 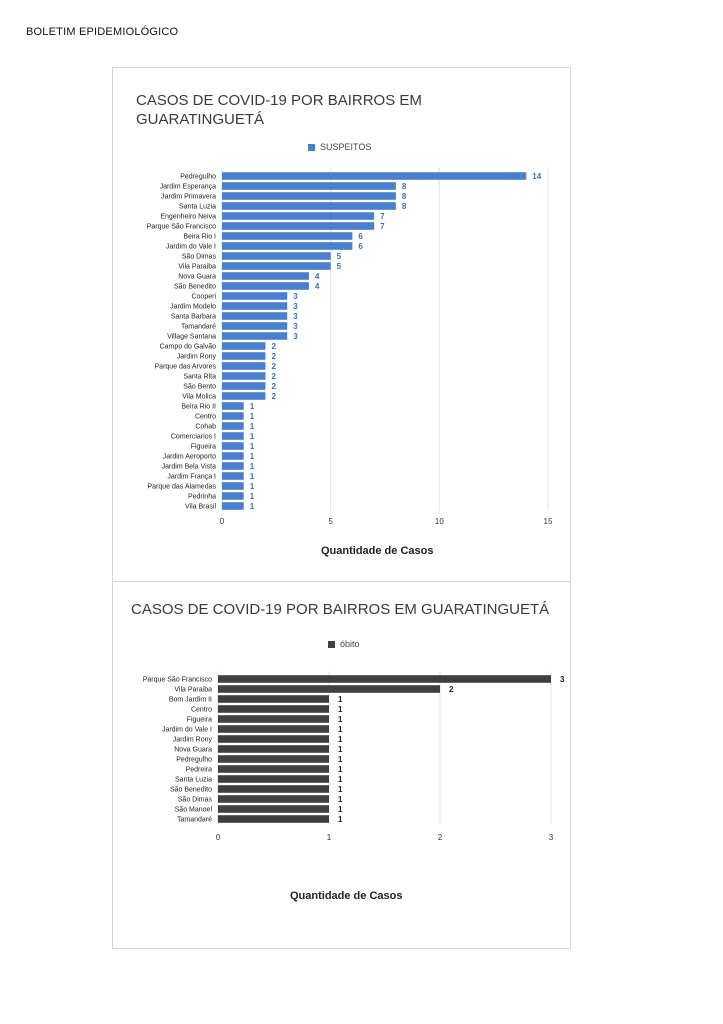 I want to click on category-label: Pedregulho, so click(x=198, y=177).